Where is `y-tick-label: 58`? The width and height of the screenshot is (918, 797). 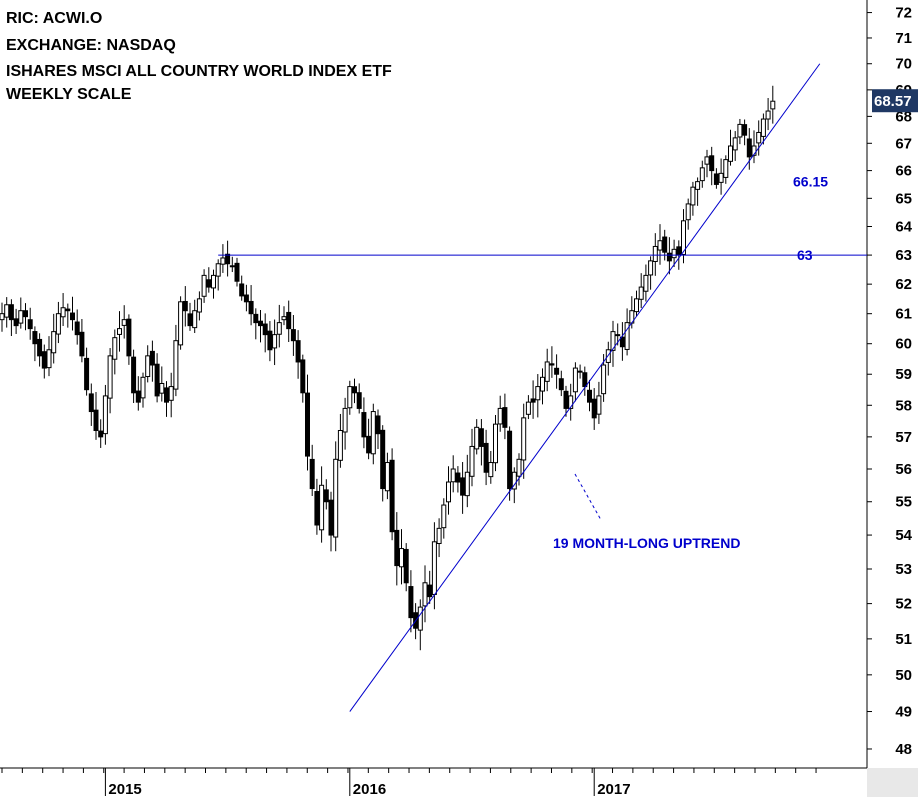 y-tick-label: 58 is located at coordinates (903, 405).